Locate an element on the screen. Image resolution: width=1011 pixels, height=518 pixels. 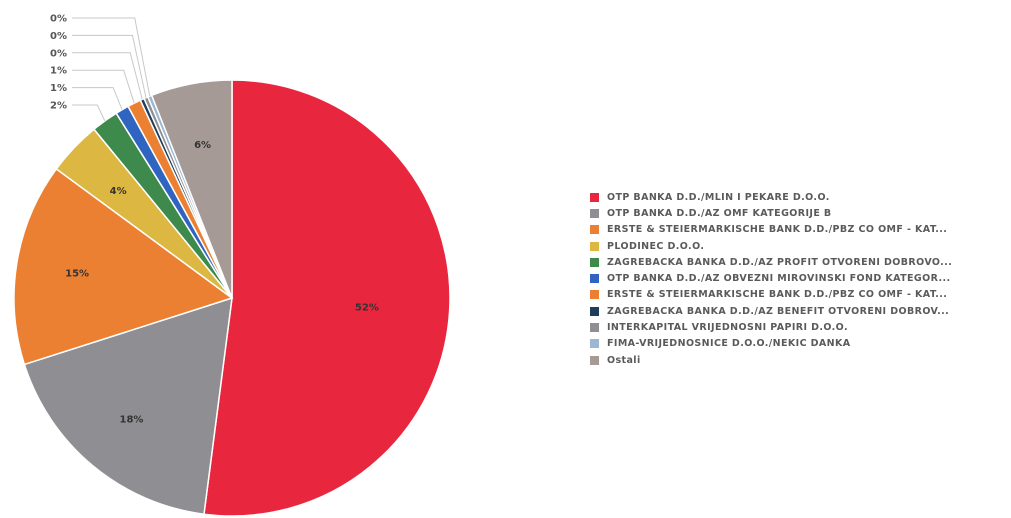
legend-label: OTP BANKA D.D./AZ OMF KATEGORIJE B is located at coordinates (719, 213).